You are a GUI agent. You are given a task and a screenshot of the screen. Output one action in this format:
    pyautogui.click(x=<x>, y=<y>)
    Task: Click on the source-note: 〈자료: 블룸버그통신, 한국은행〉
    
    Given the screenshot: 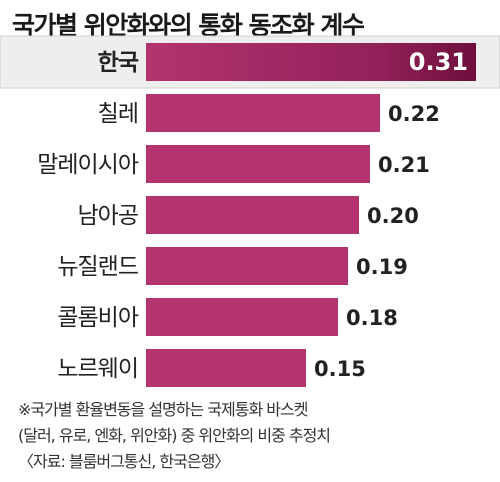 What is the action you would take?
    pyautogui.click(x=124, y=461)
    